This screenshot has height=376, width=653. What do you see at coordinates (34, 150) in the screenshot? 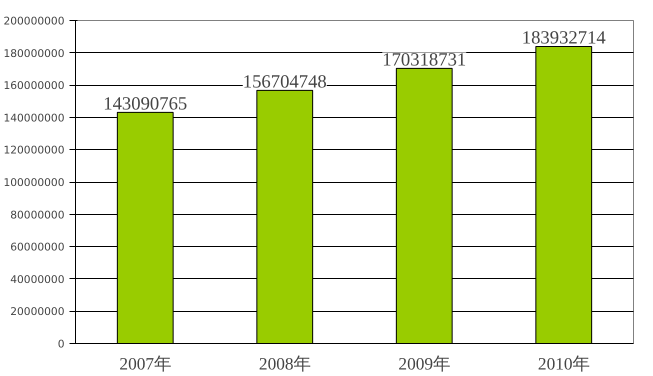
I see `y-tick-label: 120000000` at bounding box center [34, 150].